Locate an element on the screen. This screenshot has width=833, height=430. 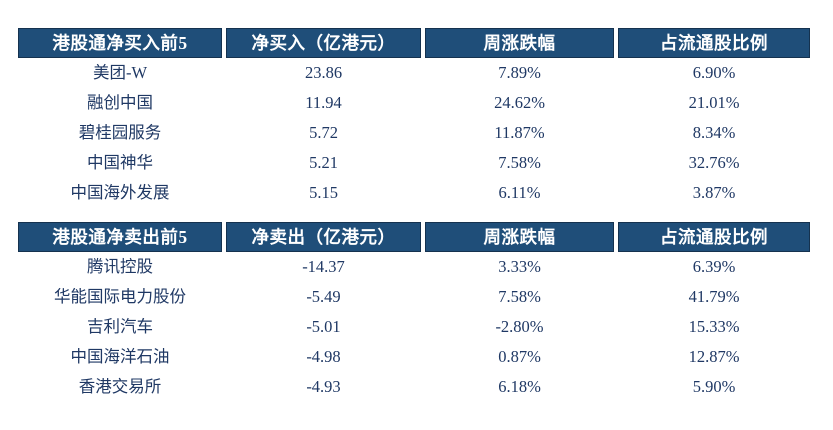
net-amount-cell: 5.15 is located at coordinates (323, 192).